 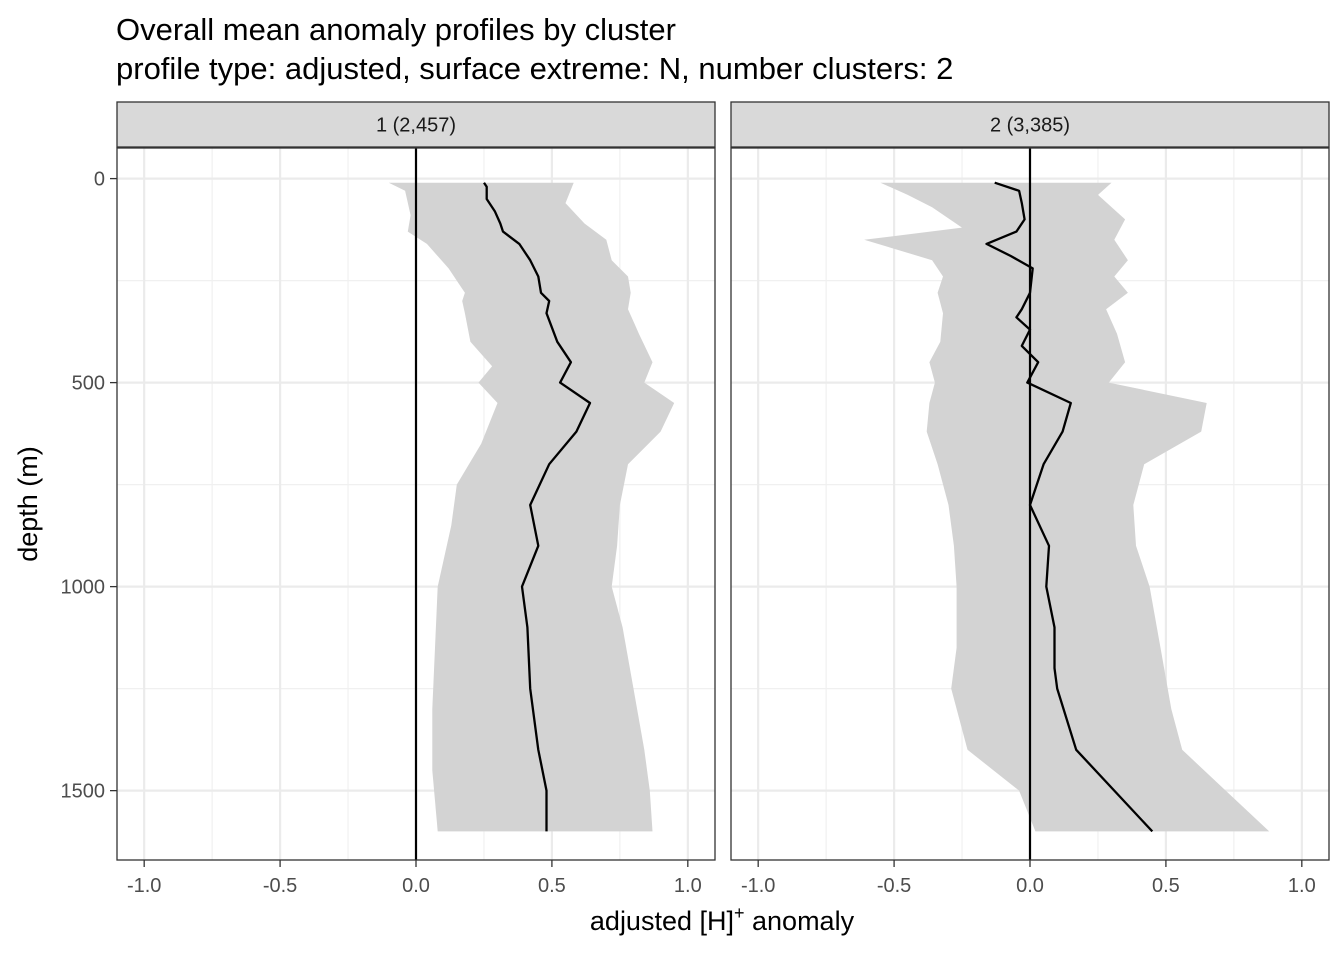 I want to click on x-axis-title-superscript: +, so click(x=739, y=913).